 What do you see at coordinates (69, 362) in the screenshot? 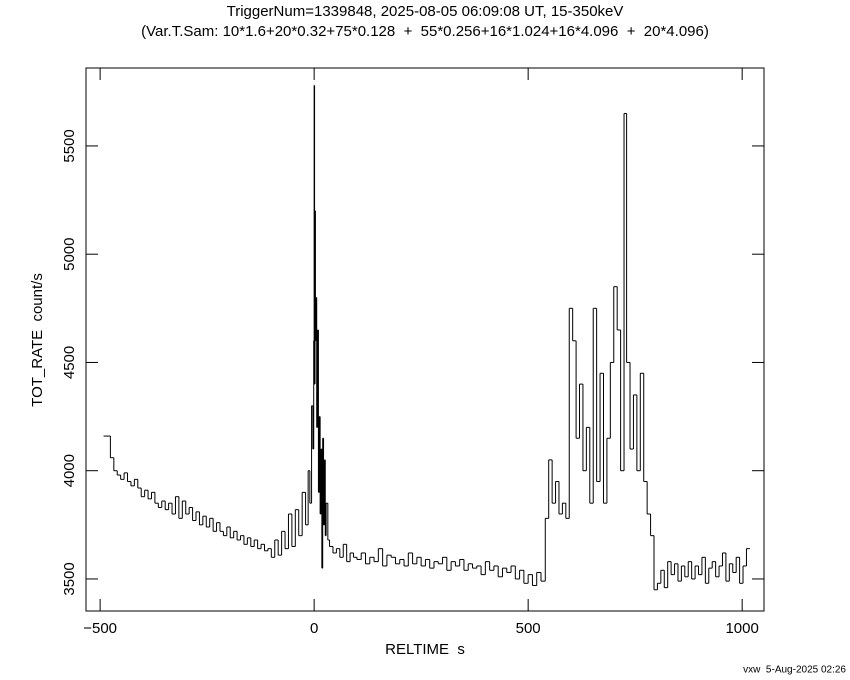
I see `y-tick-label: 4500` at bounding box center [69, 362].